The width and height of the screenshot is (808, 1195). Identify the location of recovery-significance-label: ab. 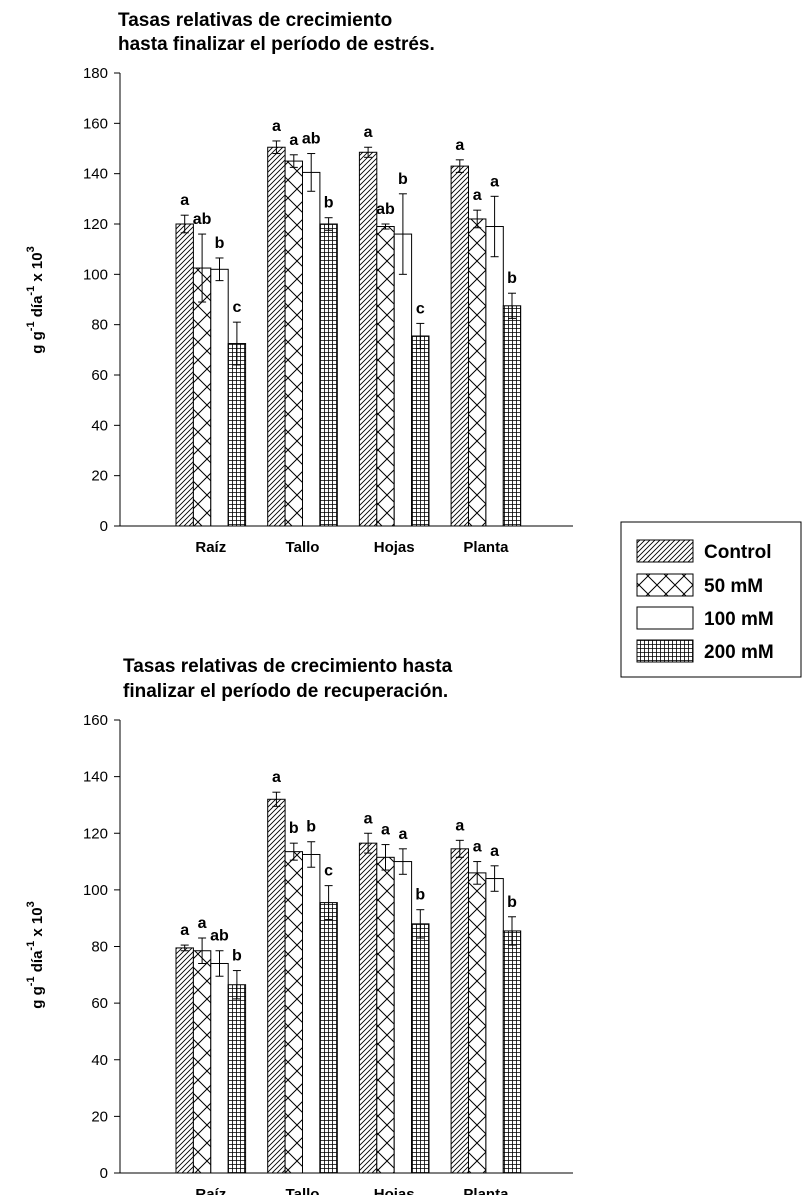
(219, 936).